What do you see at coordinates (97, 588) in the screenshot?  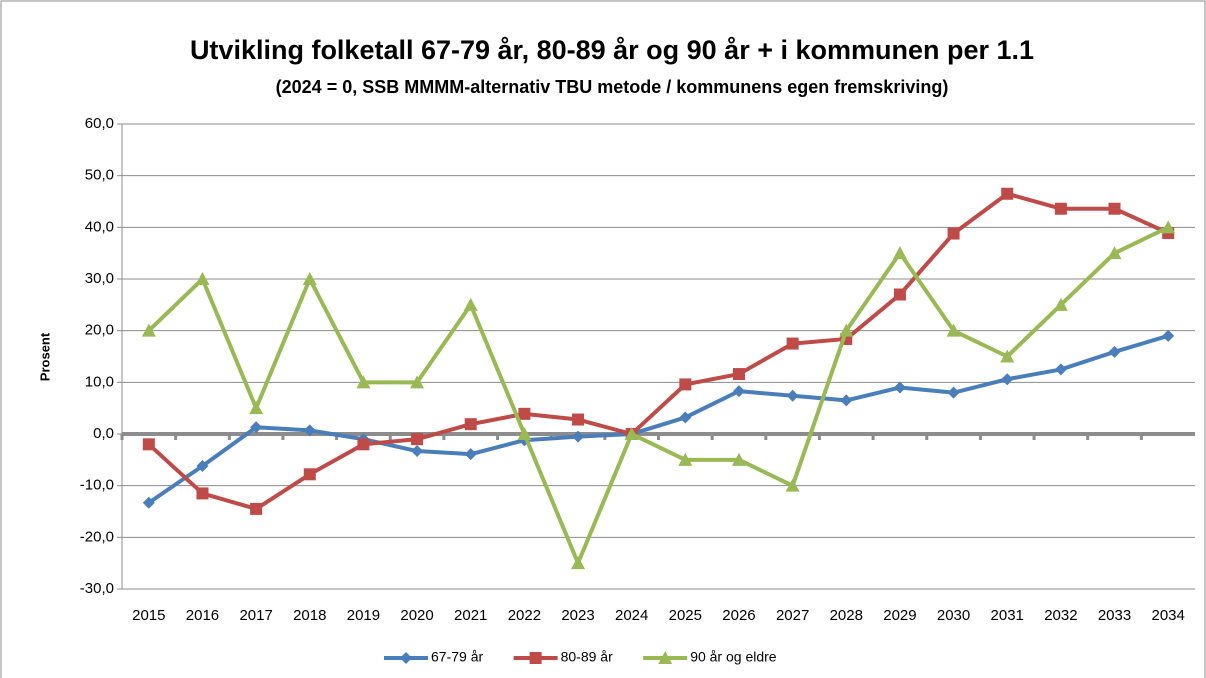 I see `y-tick-label: -30,0` at bounding box center [97, 588].